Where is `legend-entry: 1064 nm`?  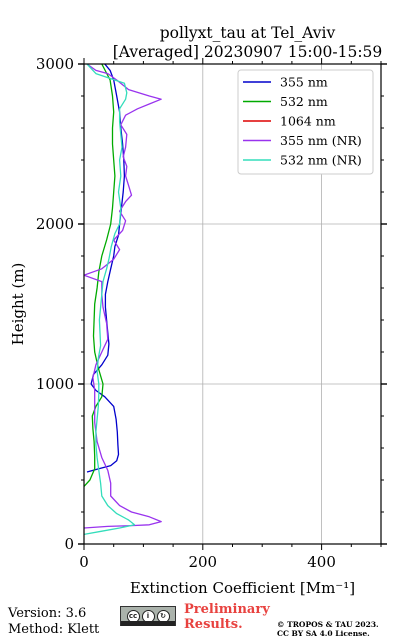 legend-entry: 1064 nm is located at coordinates (308, 121).